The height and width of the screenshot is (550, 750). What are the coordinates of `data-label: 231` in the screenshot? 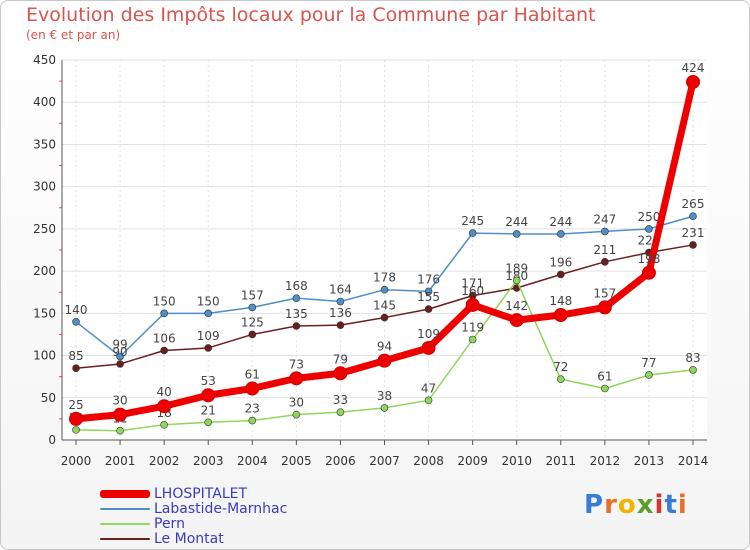 It's located at (693, 233).